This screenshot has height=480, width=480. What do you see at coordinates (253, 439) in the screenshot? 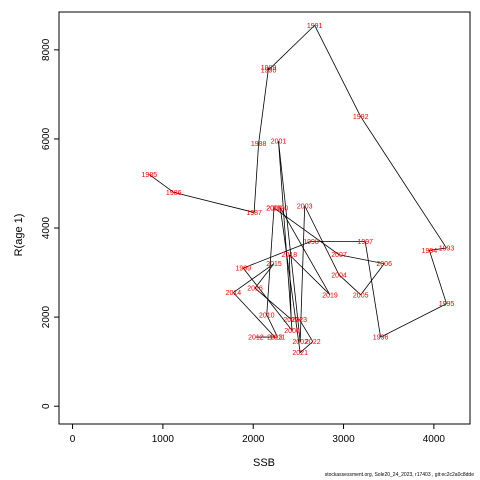
I see `x-tick-label-2: 2000` at bounding box center [253, 439].